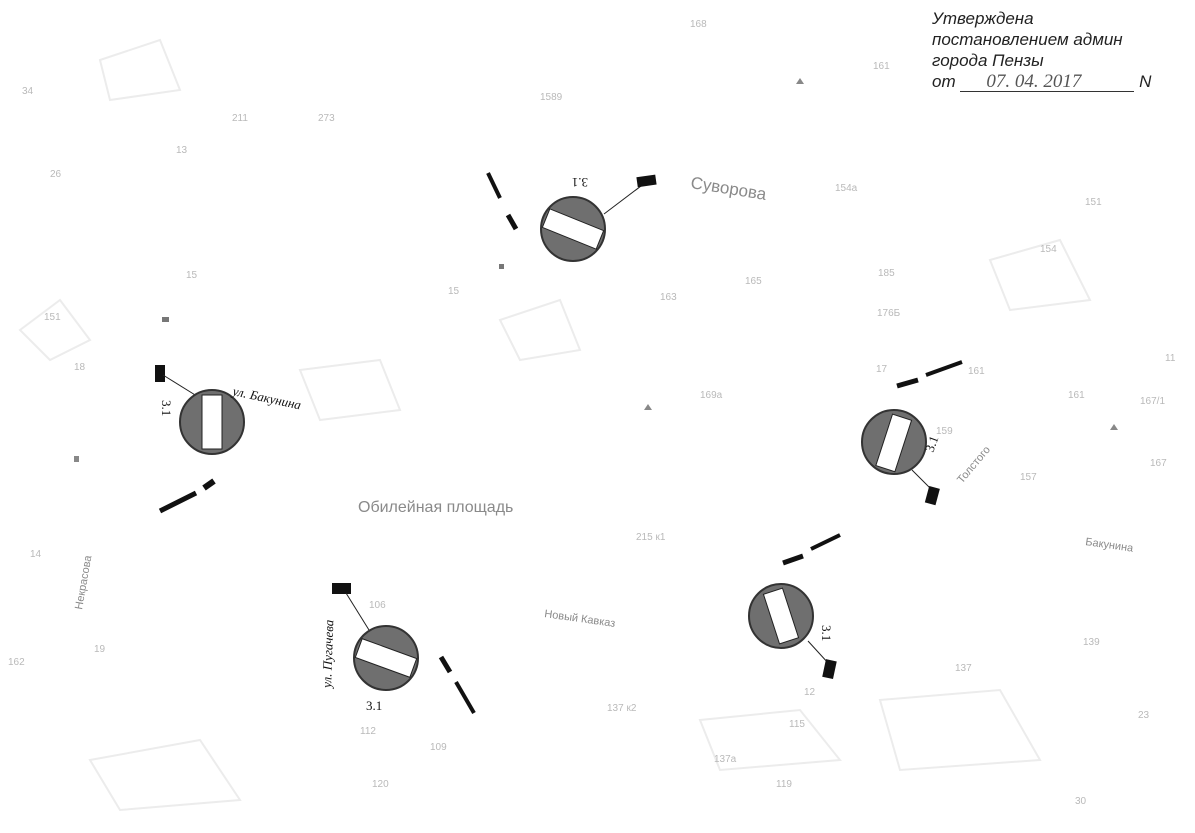 The height and width of the screenshot is (833, 1195). I want to click on header-date-prefix: от, so click(944, 81).